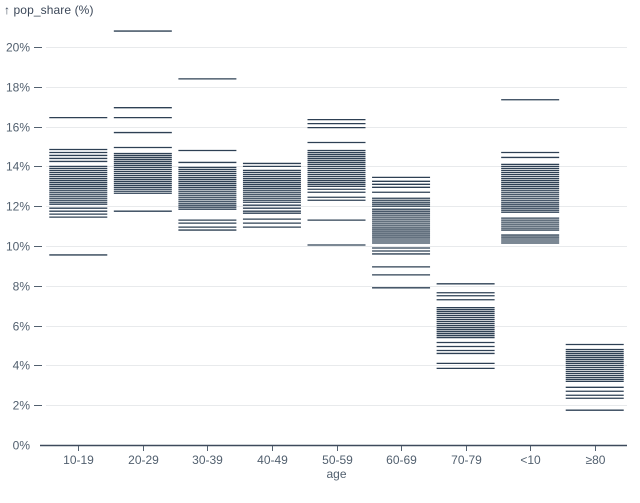 This screenshot has height=503, width=640. What do you see at coordinates (207, 460) in the screenshot?
I see `x-tick-label: 30-39` at bounding box center [207, 460].